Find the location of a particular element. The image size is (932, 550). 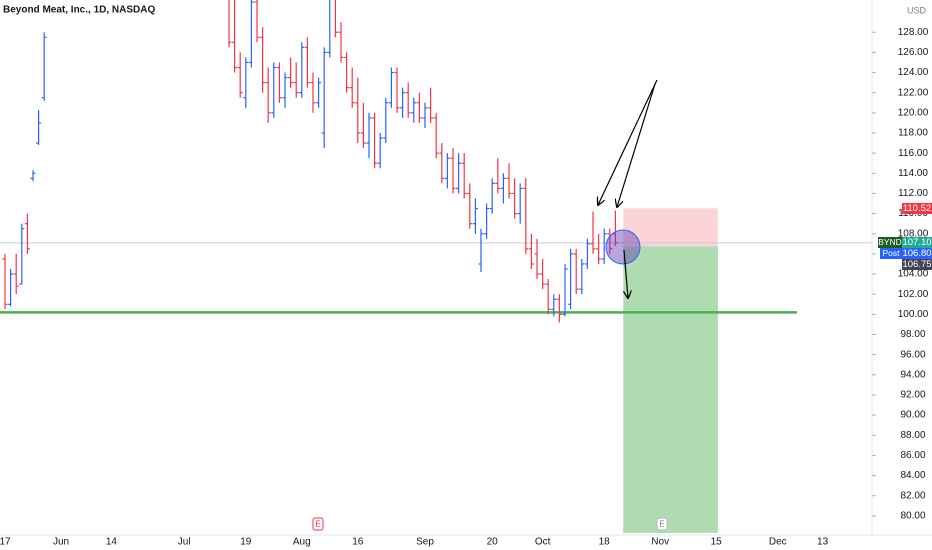

y-tick-label: 118.00 is located at coordinates (913, 133).